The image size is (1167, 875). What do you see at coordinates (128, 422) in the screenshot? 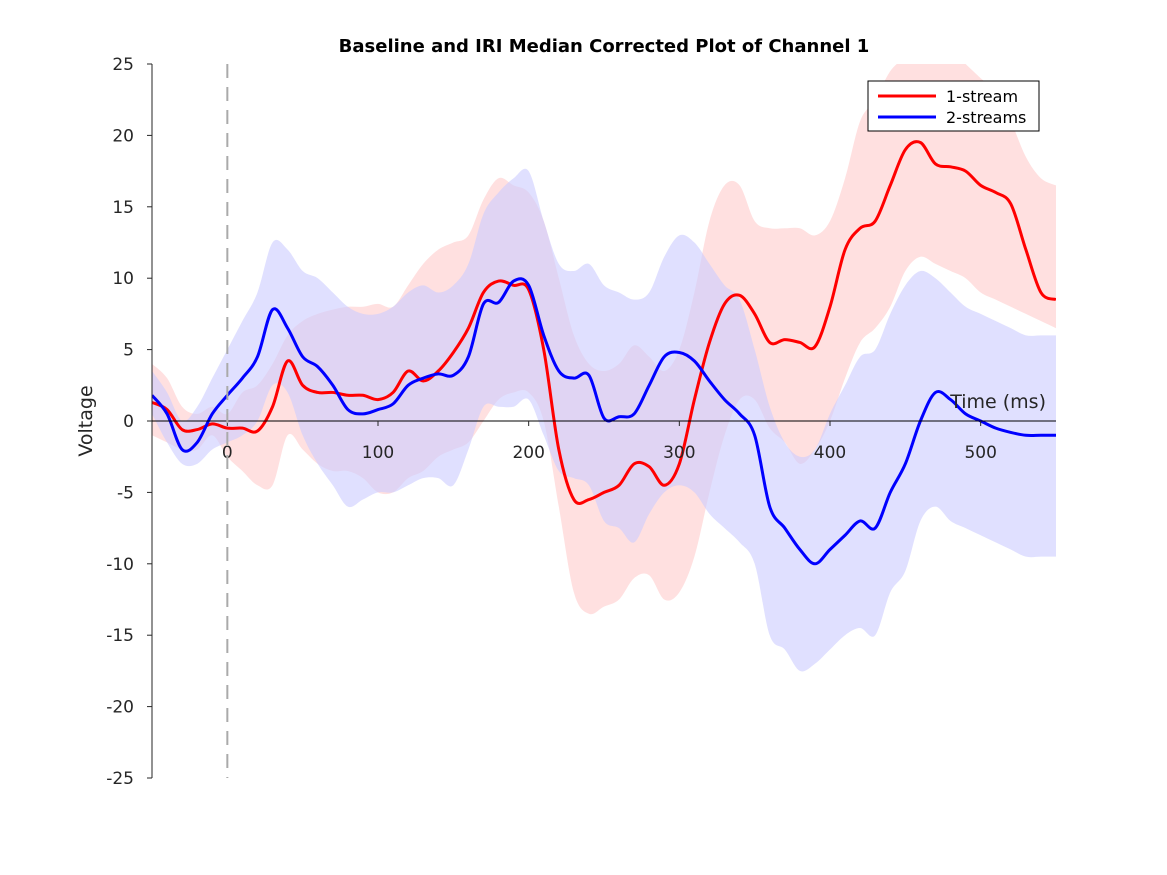
I see `y-tick-label: 0` at bounding box center [128, 422].